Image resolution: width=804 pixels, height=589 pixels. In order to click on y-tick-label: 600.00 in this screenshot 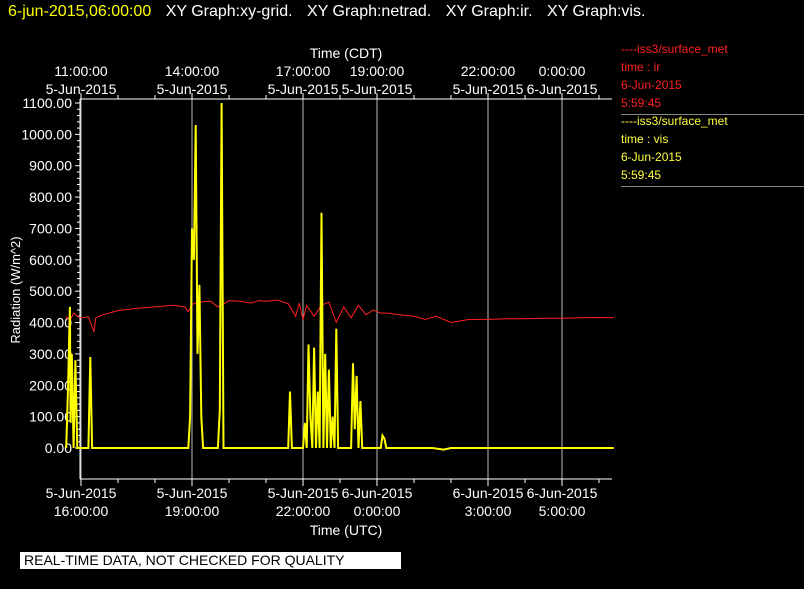, I will do `click(50, 260)`.